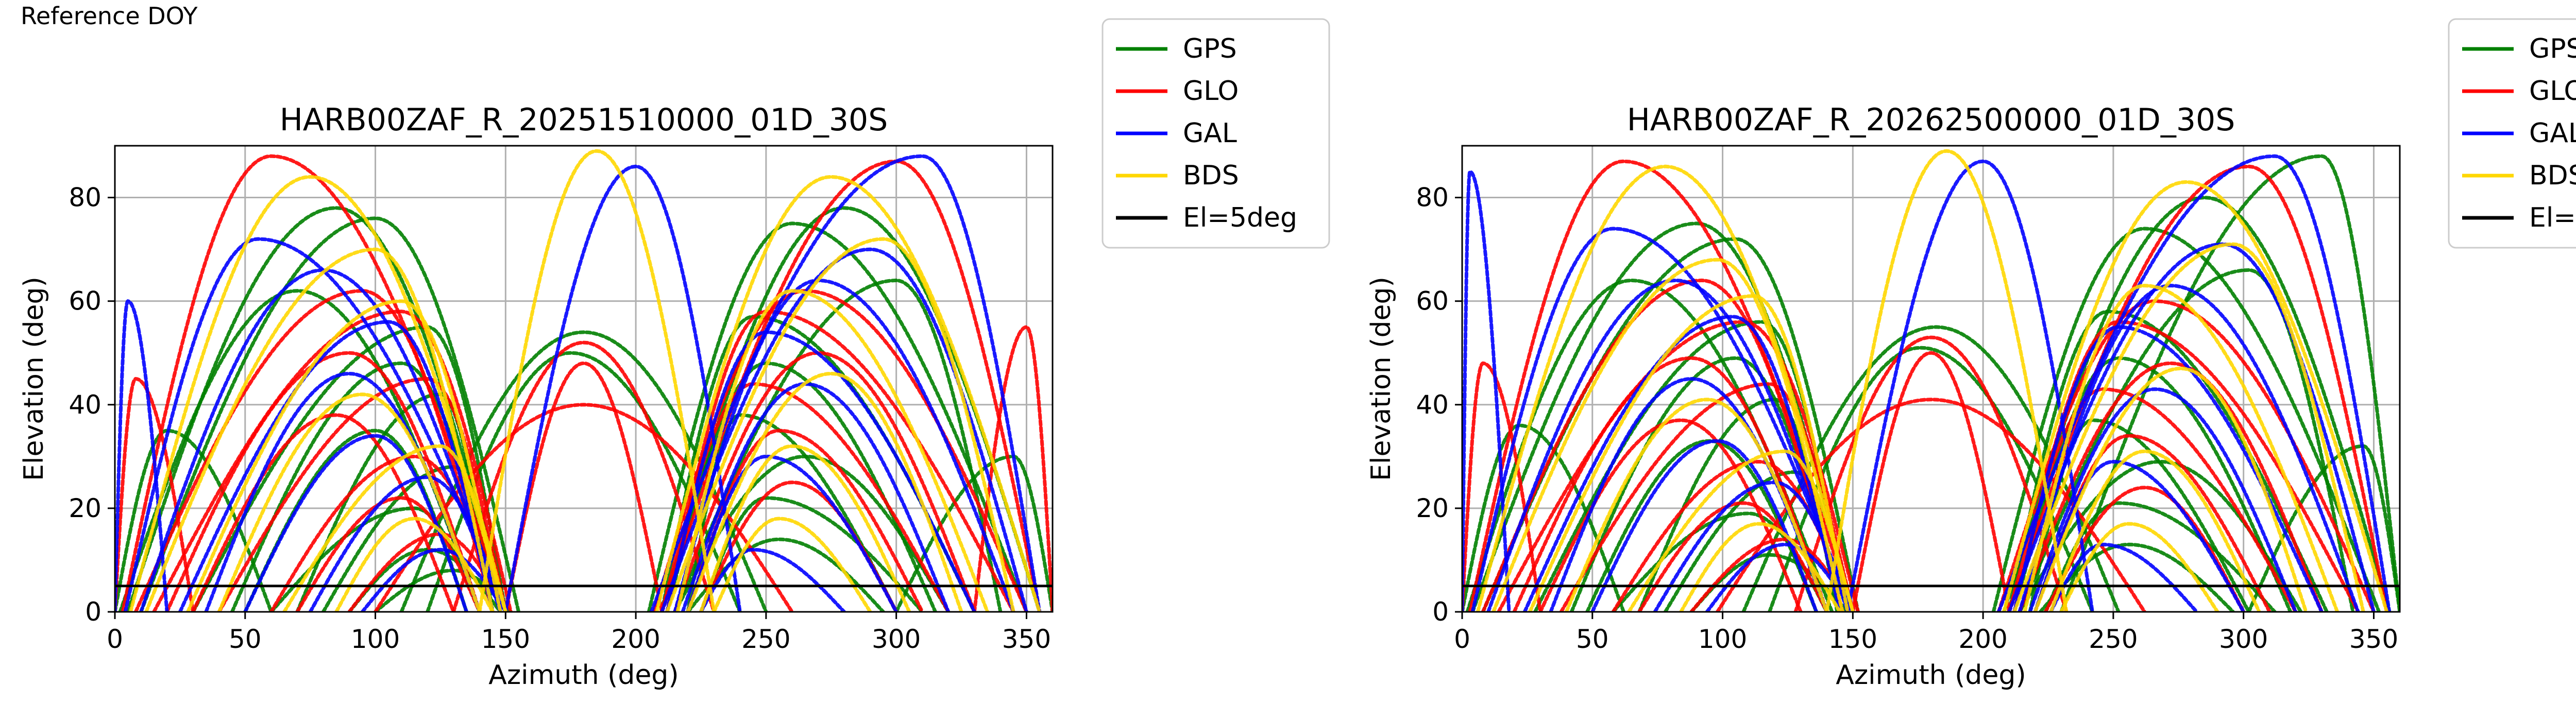  Describe the element at coordinates (245, 639) in the screenshot. I see `x-tick-label: 50` at that location.